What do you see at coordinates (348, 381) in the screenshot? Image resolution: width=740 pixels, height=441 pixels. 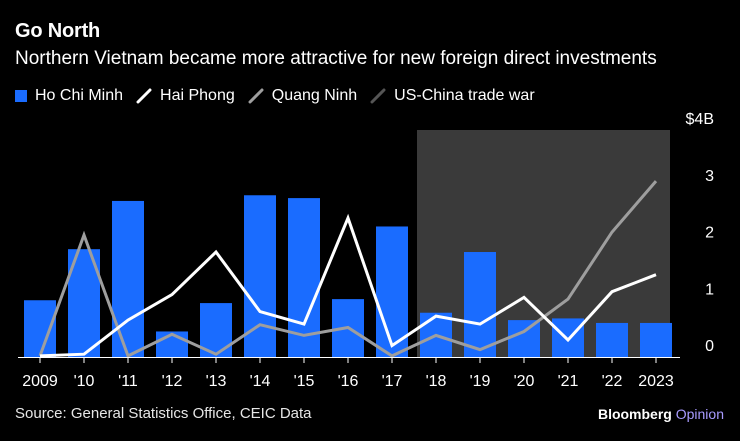 I see `x-tick-label-7: '16` at bounding box center [348, 381].